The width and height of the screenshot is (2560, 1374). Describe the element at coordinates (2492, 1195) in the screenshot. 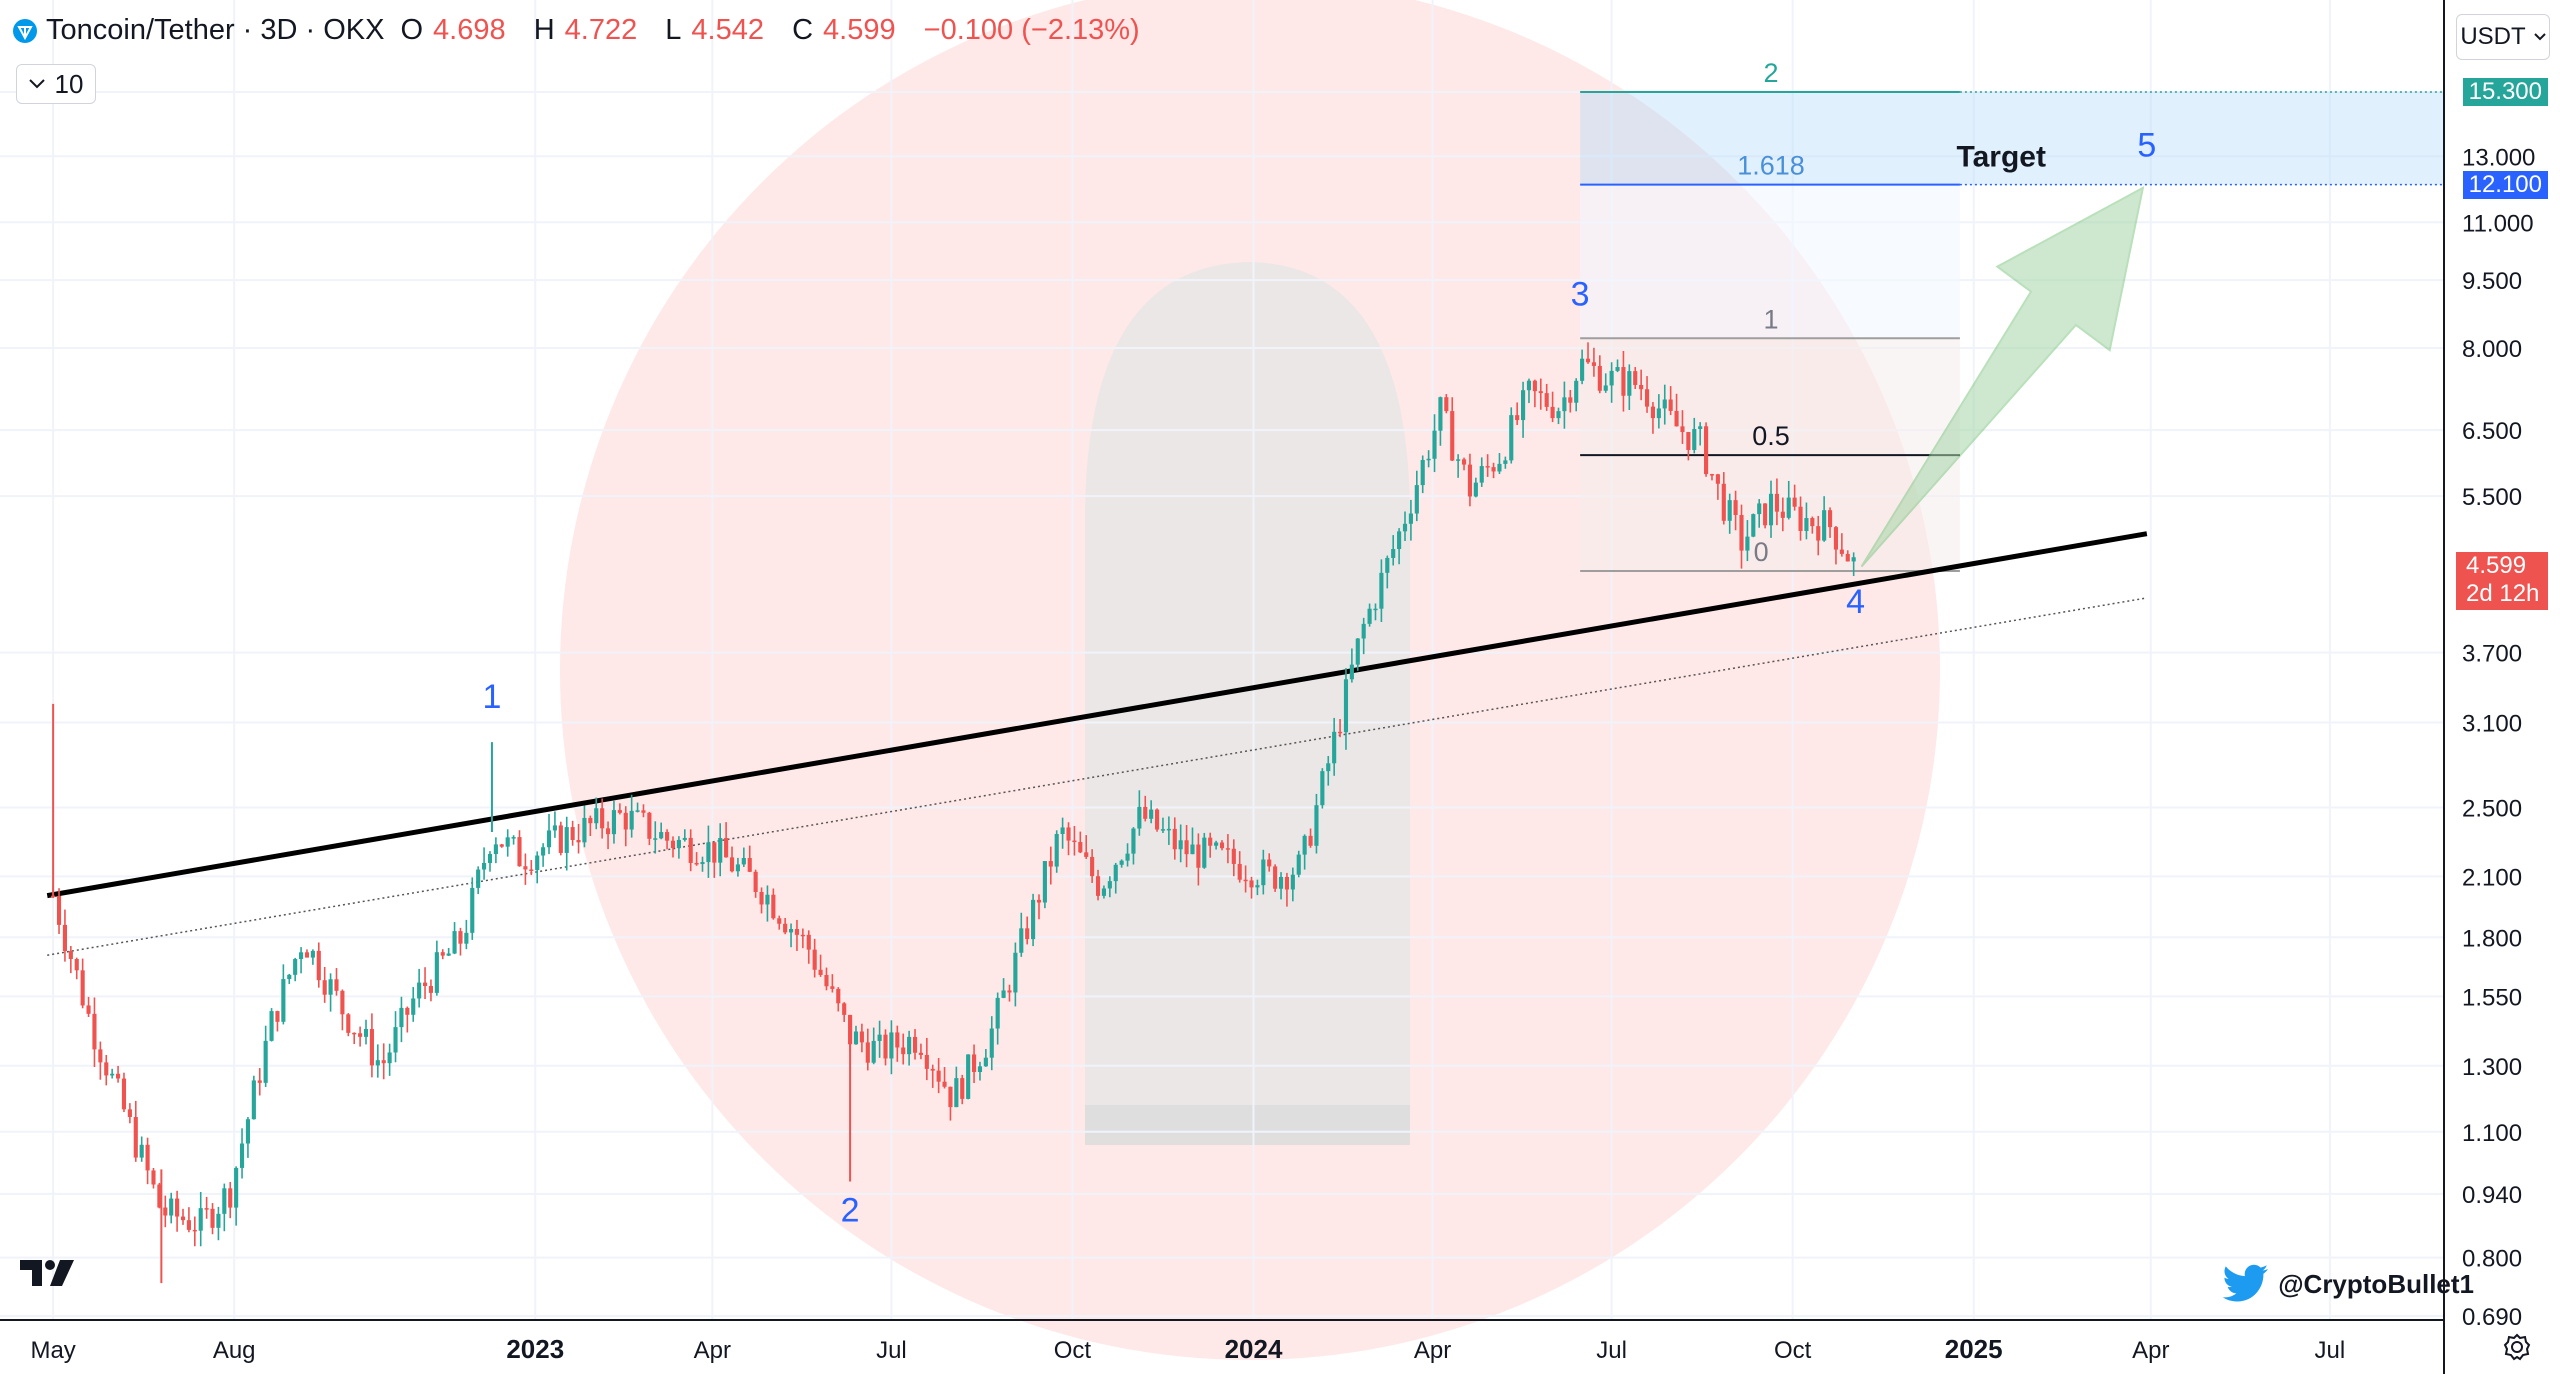

I see `price-tick-label: 0.940` at that location.